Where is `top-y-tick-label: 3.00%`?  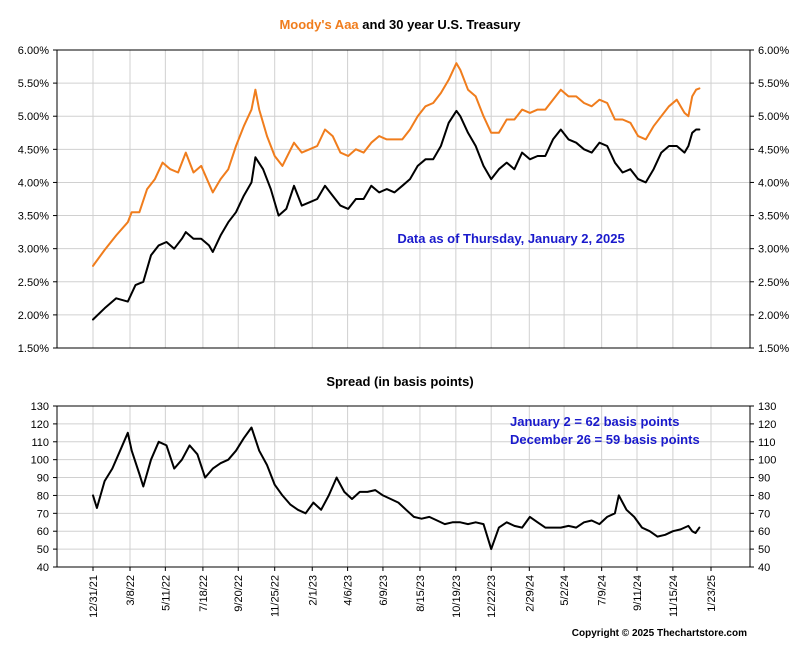 top-y-tick-label: 3.00% is located at coordinates (33, 250).